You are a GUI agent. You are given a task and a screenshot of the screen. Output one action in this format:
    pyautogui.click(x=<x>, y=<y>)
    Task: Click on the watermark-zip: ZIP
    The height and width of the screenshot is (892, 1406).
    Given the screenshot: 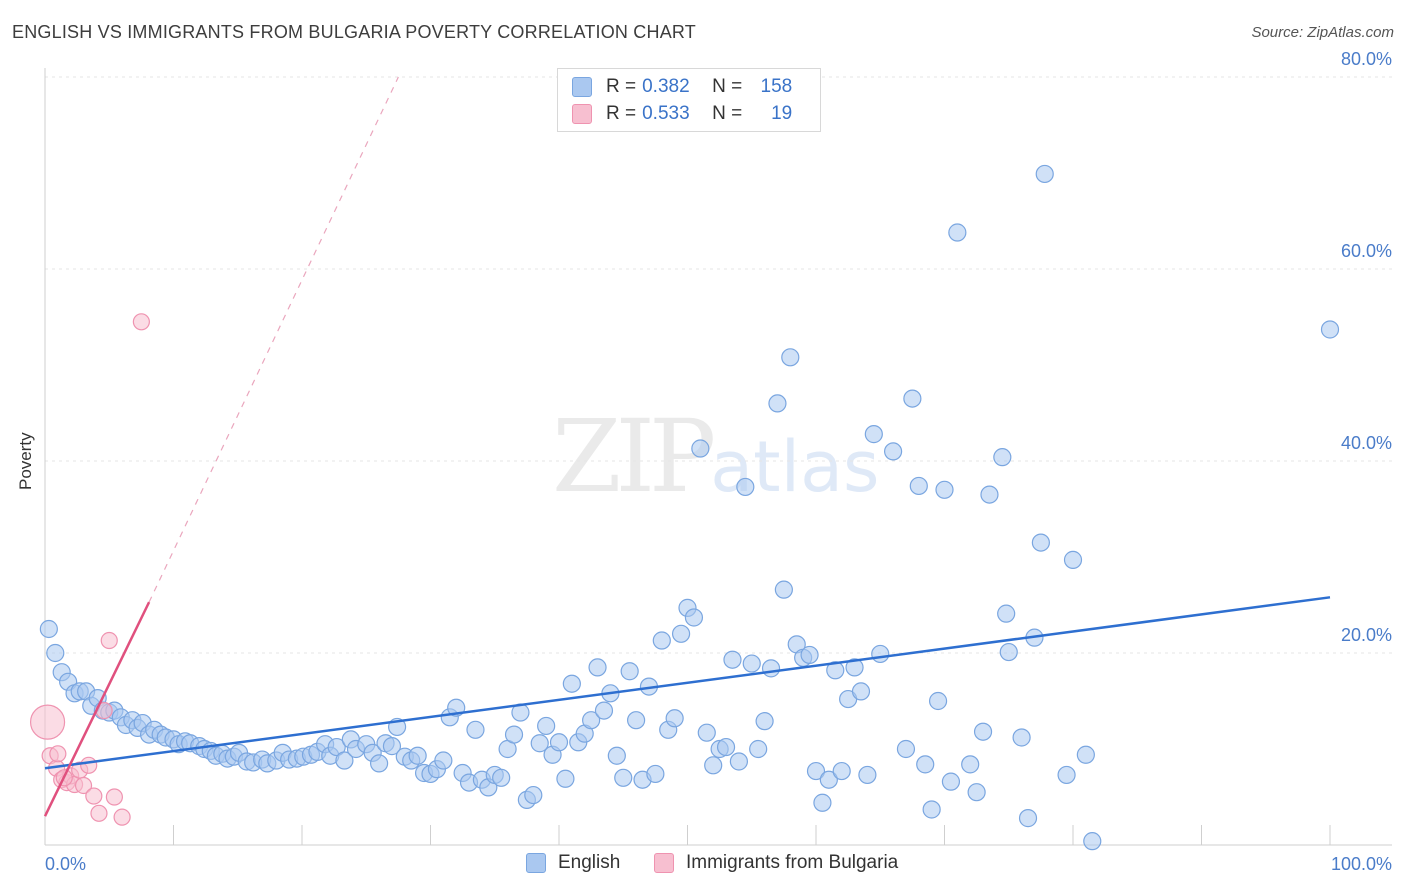 What is the action you would take?
    pyautogui.click(x=634, y=456)
    